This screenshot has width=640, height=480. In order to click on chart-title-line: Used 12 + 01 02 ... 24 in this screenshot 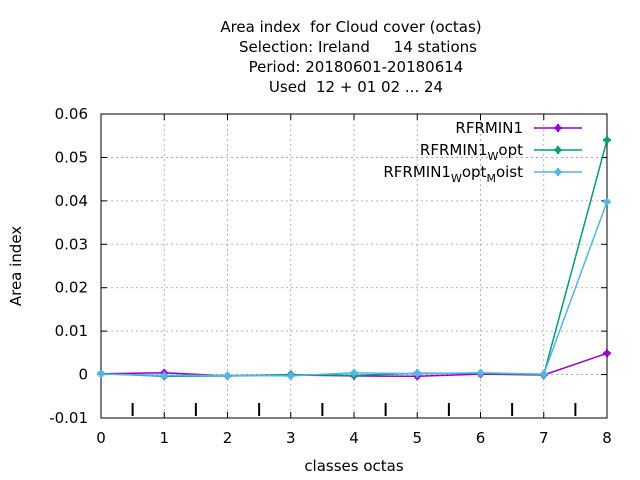, I will do `click(356, 87)`.